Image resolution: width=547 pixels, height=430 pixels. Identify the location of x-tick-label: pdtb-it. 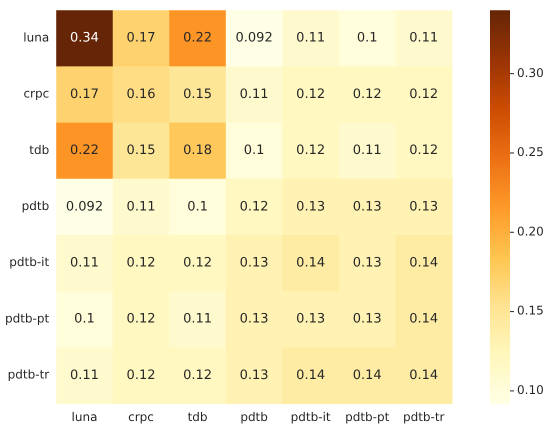
(310, 417).